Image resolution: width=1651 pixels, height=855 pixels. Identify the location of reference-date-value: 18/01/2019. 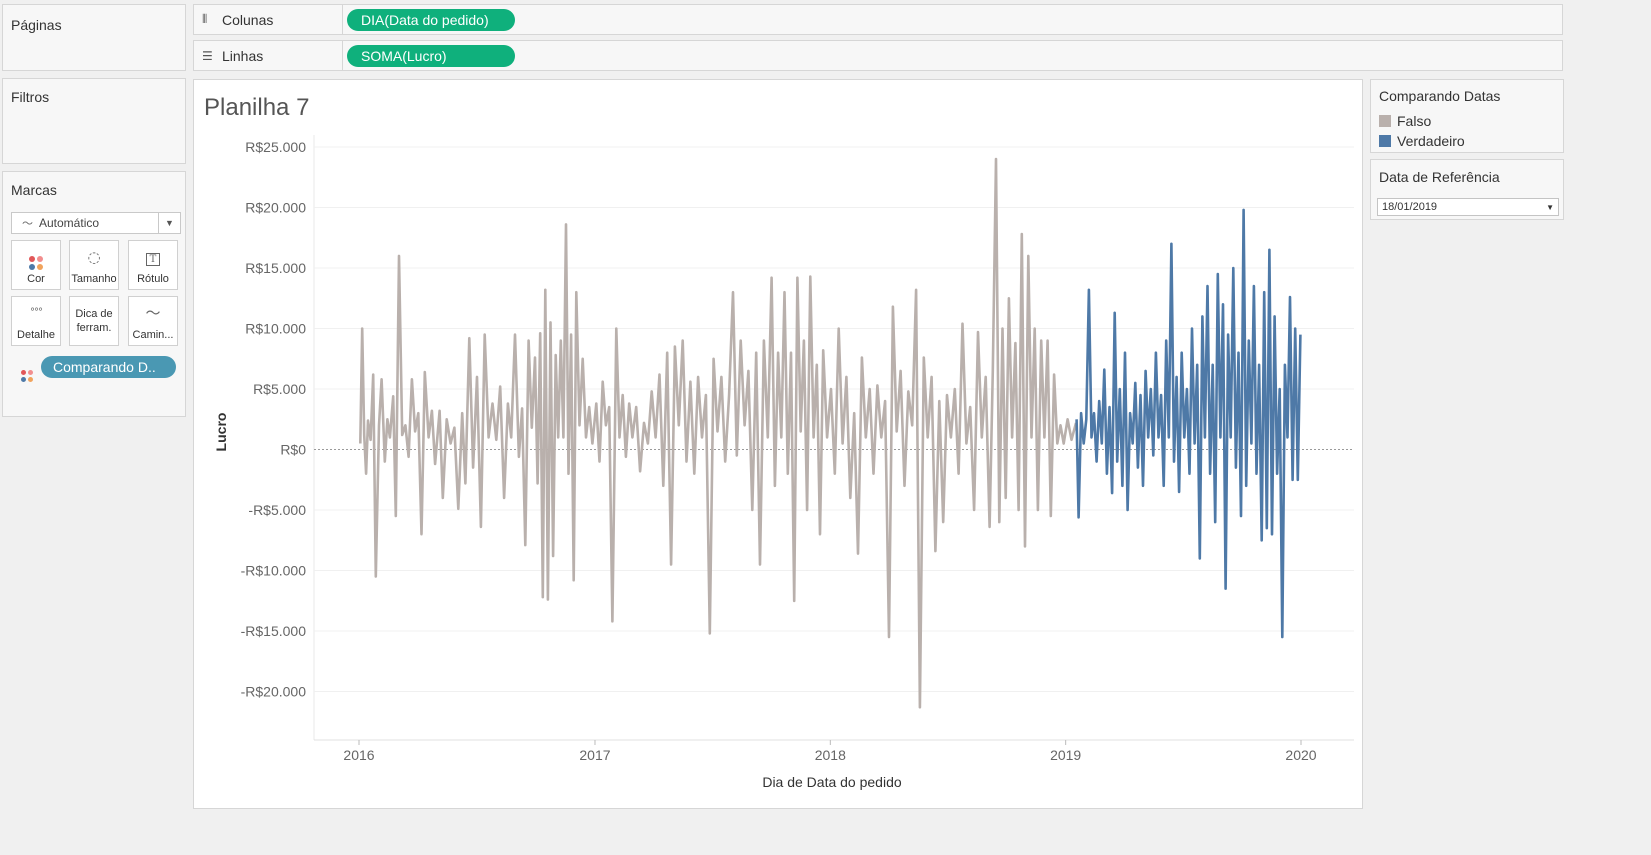
(1410, 207).